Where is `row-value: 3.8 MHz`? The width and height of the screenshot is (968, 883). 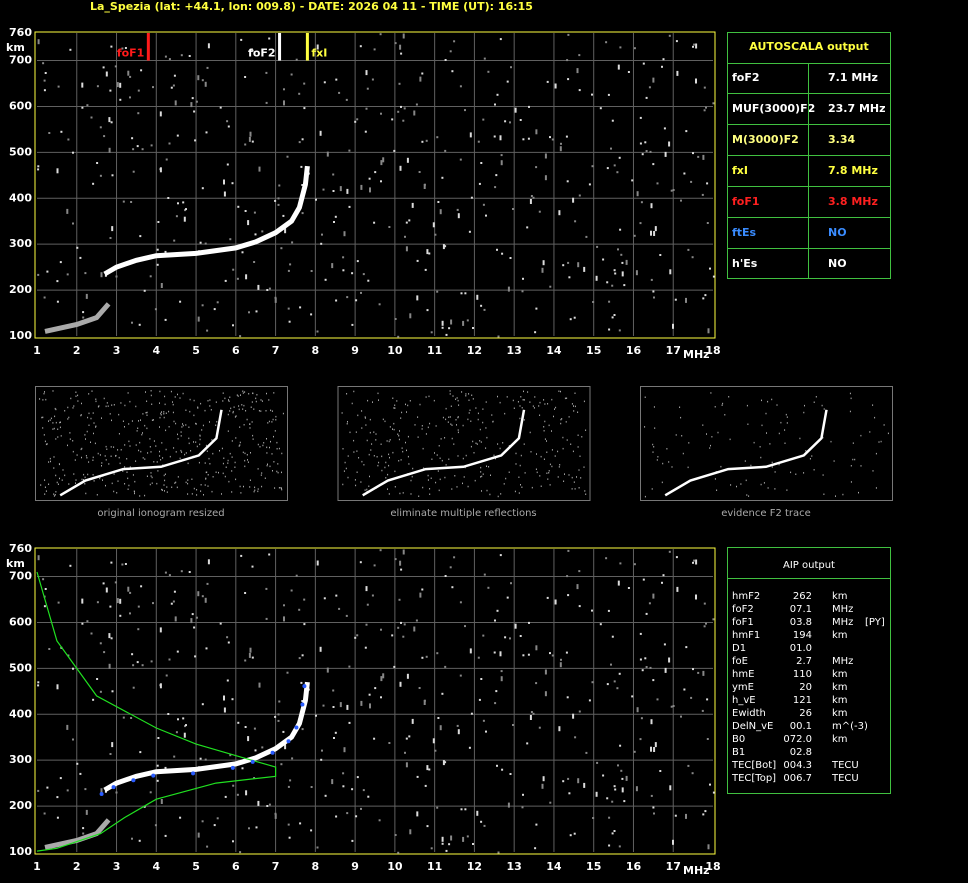 row-value: 3.8 MHz is located at coordinates (853, 201).